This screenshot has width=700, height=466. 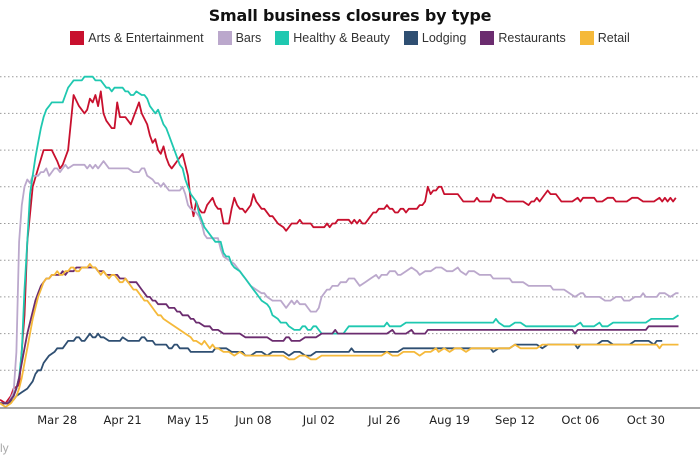 I want to click on x-tick-label: Sep 12, so click(x=515, y=420).